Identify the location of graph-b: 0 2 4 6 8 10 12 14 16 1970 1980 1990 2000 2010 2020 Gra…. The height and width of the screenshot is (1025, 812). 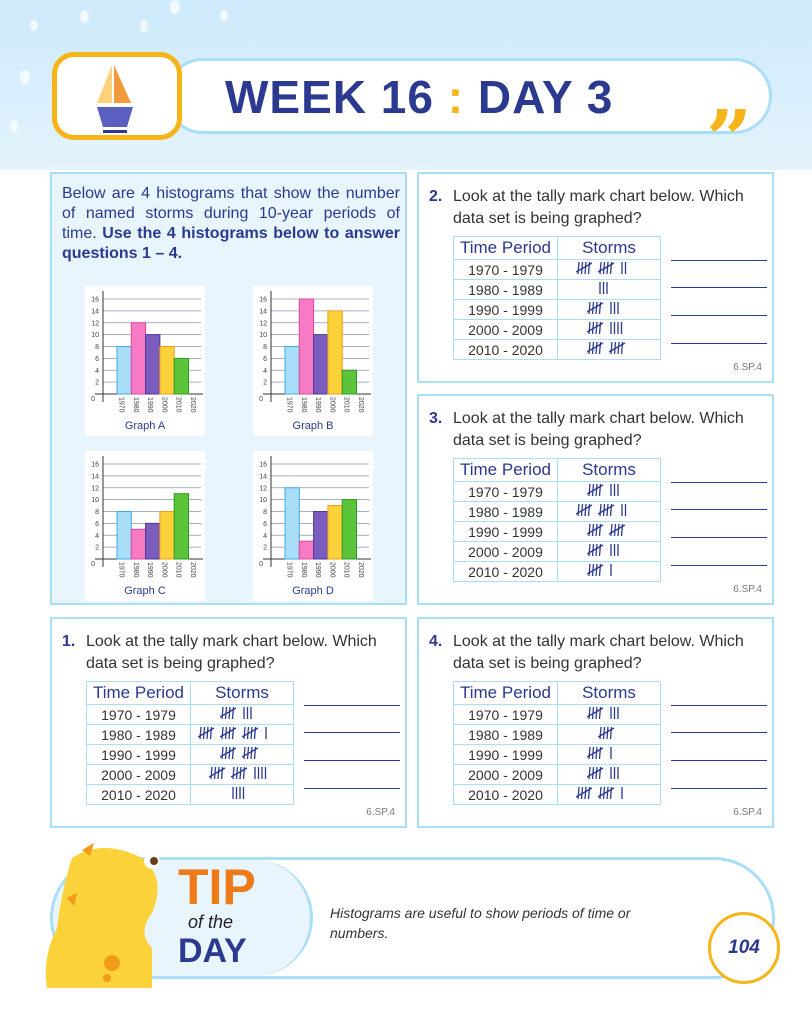
(313, 361).